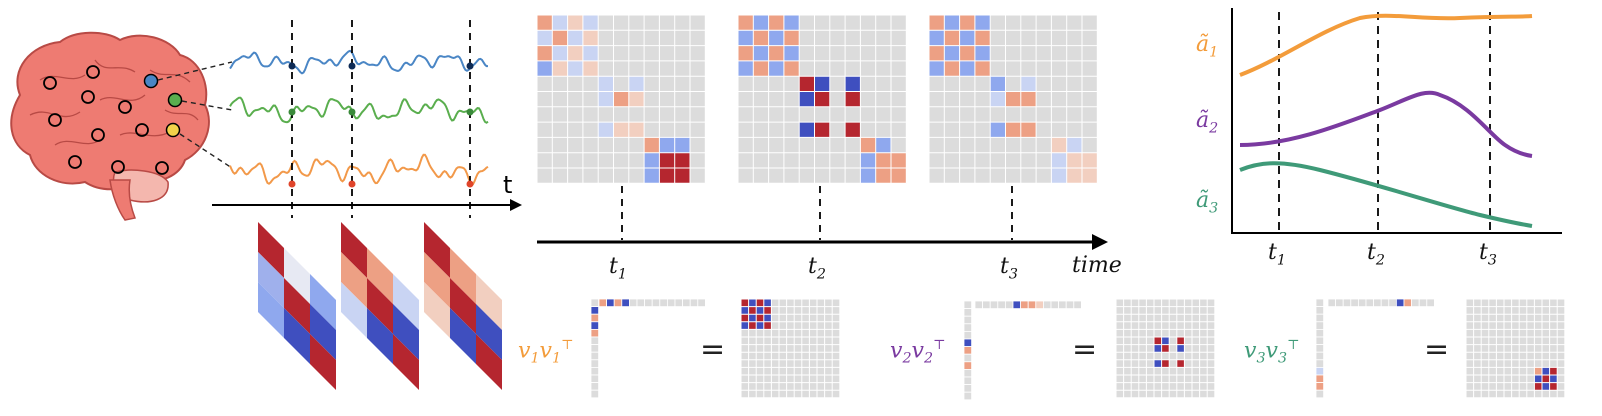 The image size is (1602, 416). Describe the element at coordinates (1207, 202) in the screenshot. I see `series-a3-label: ã3` at that location.